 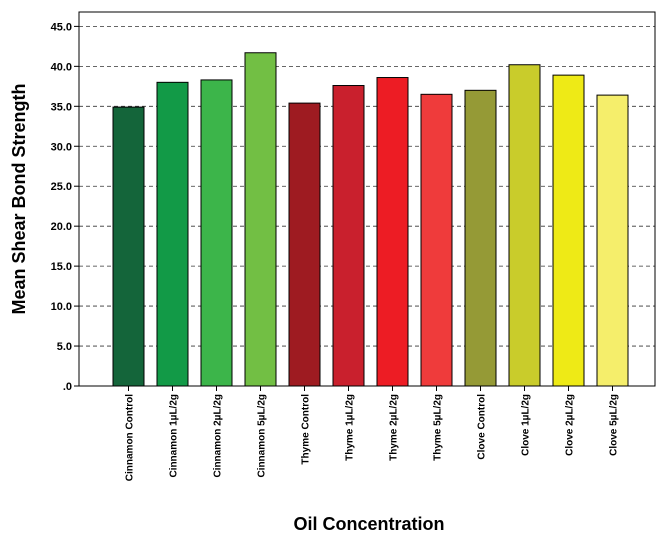 What do you see at coordinates (61, 147) in the screenshot?
I see `y-tick-label: 30.0` at bounding box center [61, 147].